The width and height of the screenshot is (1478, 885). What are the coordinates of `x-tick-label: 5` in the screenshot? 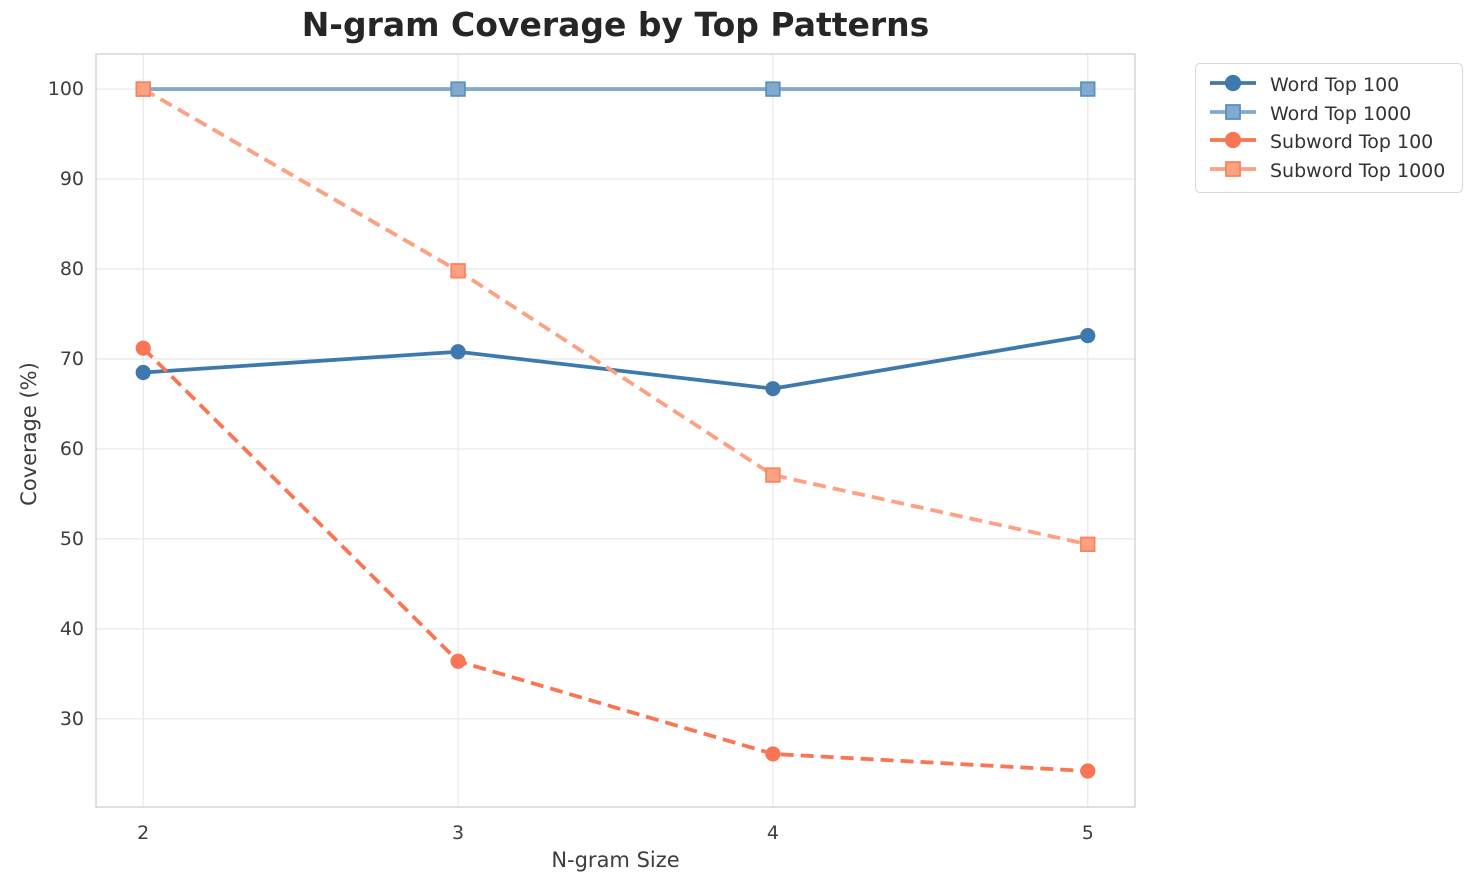 It's located at (1088, 833).